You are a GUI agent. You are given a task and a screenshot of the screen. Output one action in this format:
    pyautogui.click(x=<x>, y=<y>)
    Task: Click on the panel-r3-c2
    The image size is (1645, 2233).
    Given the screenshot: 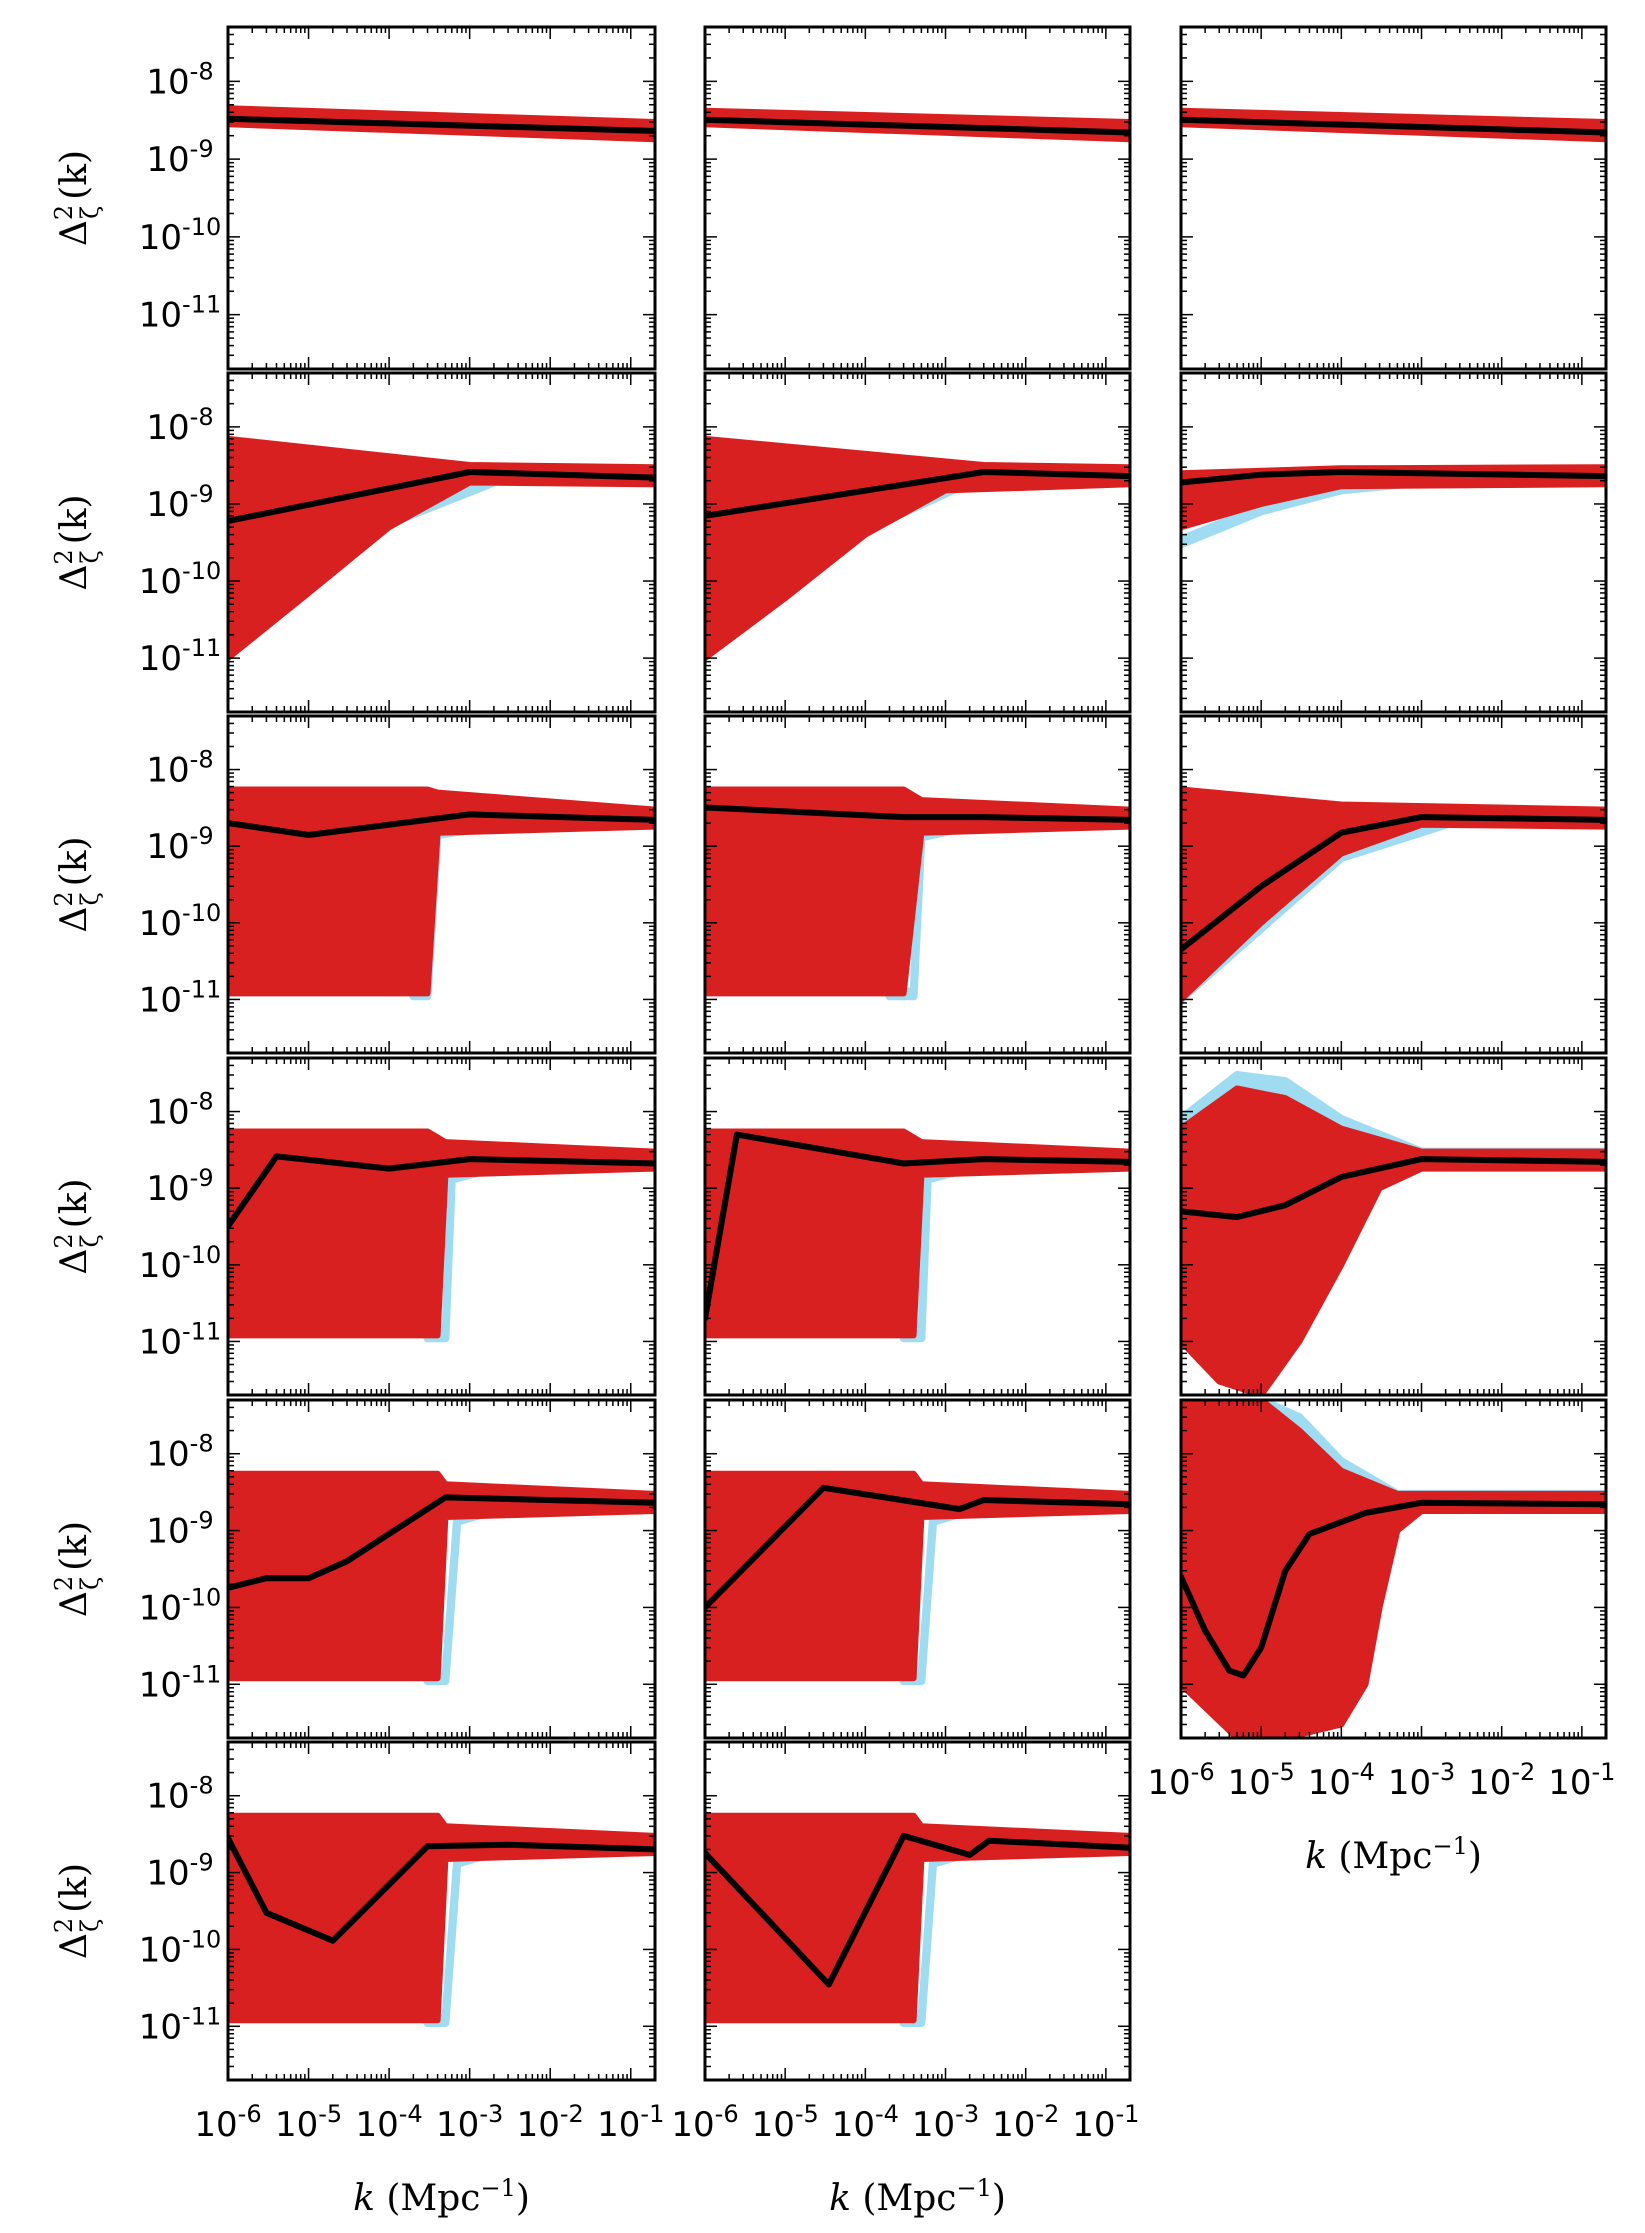 What is the action you would take?
    pyautogui.click(x=917, y=884)
    